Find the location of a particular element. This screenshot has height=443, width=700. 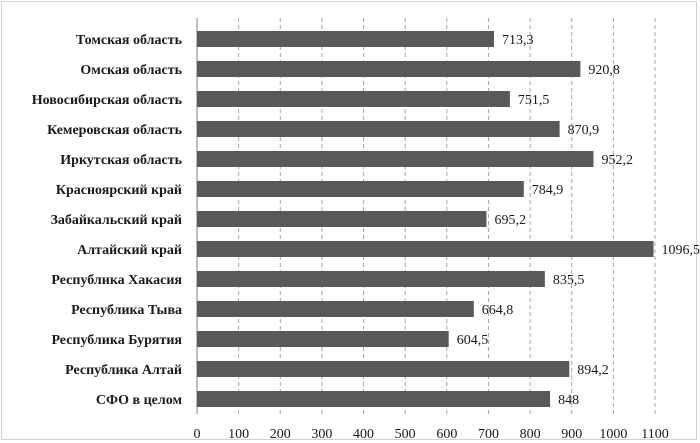

value-label: 751,5 is located at coordinates (534, 100).